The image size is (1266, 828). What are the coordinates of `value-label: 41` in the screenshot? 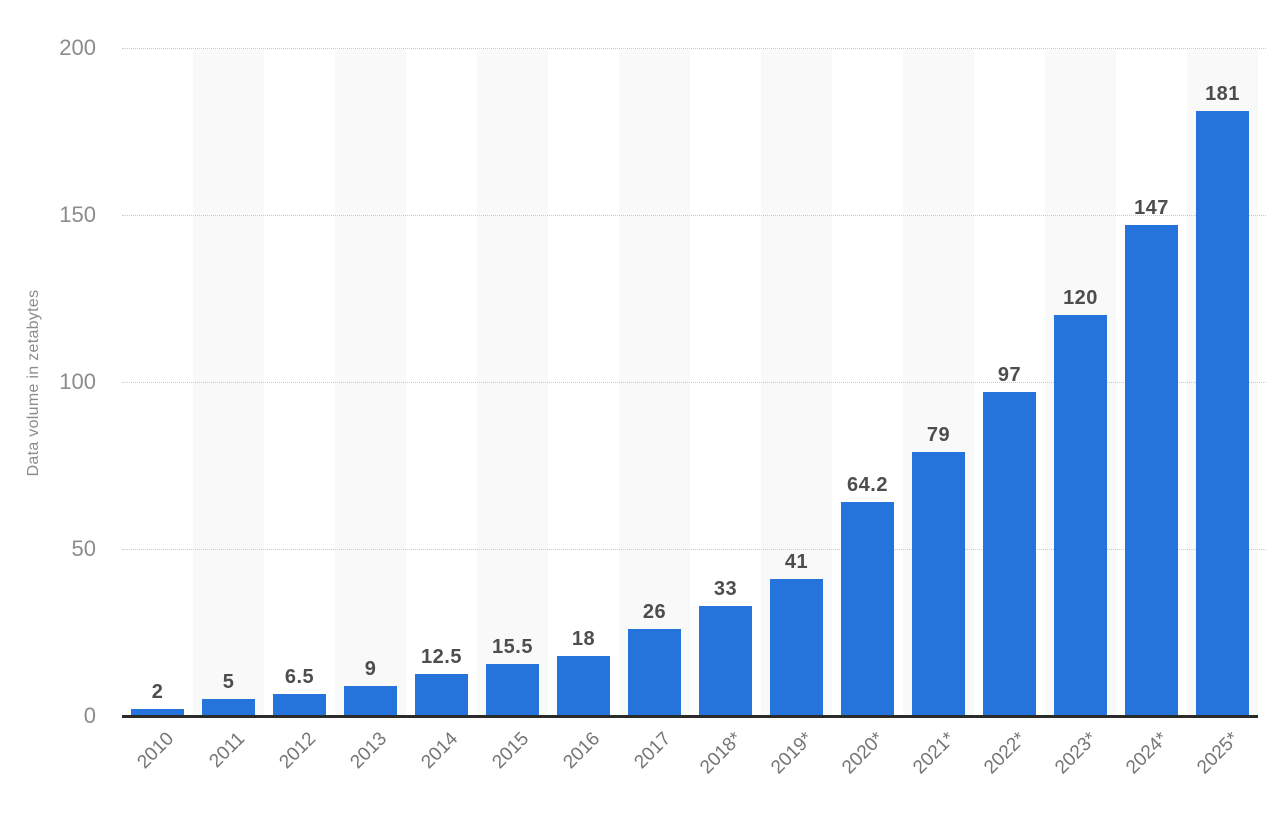 It's located at (796, 562).